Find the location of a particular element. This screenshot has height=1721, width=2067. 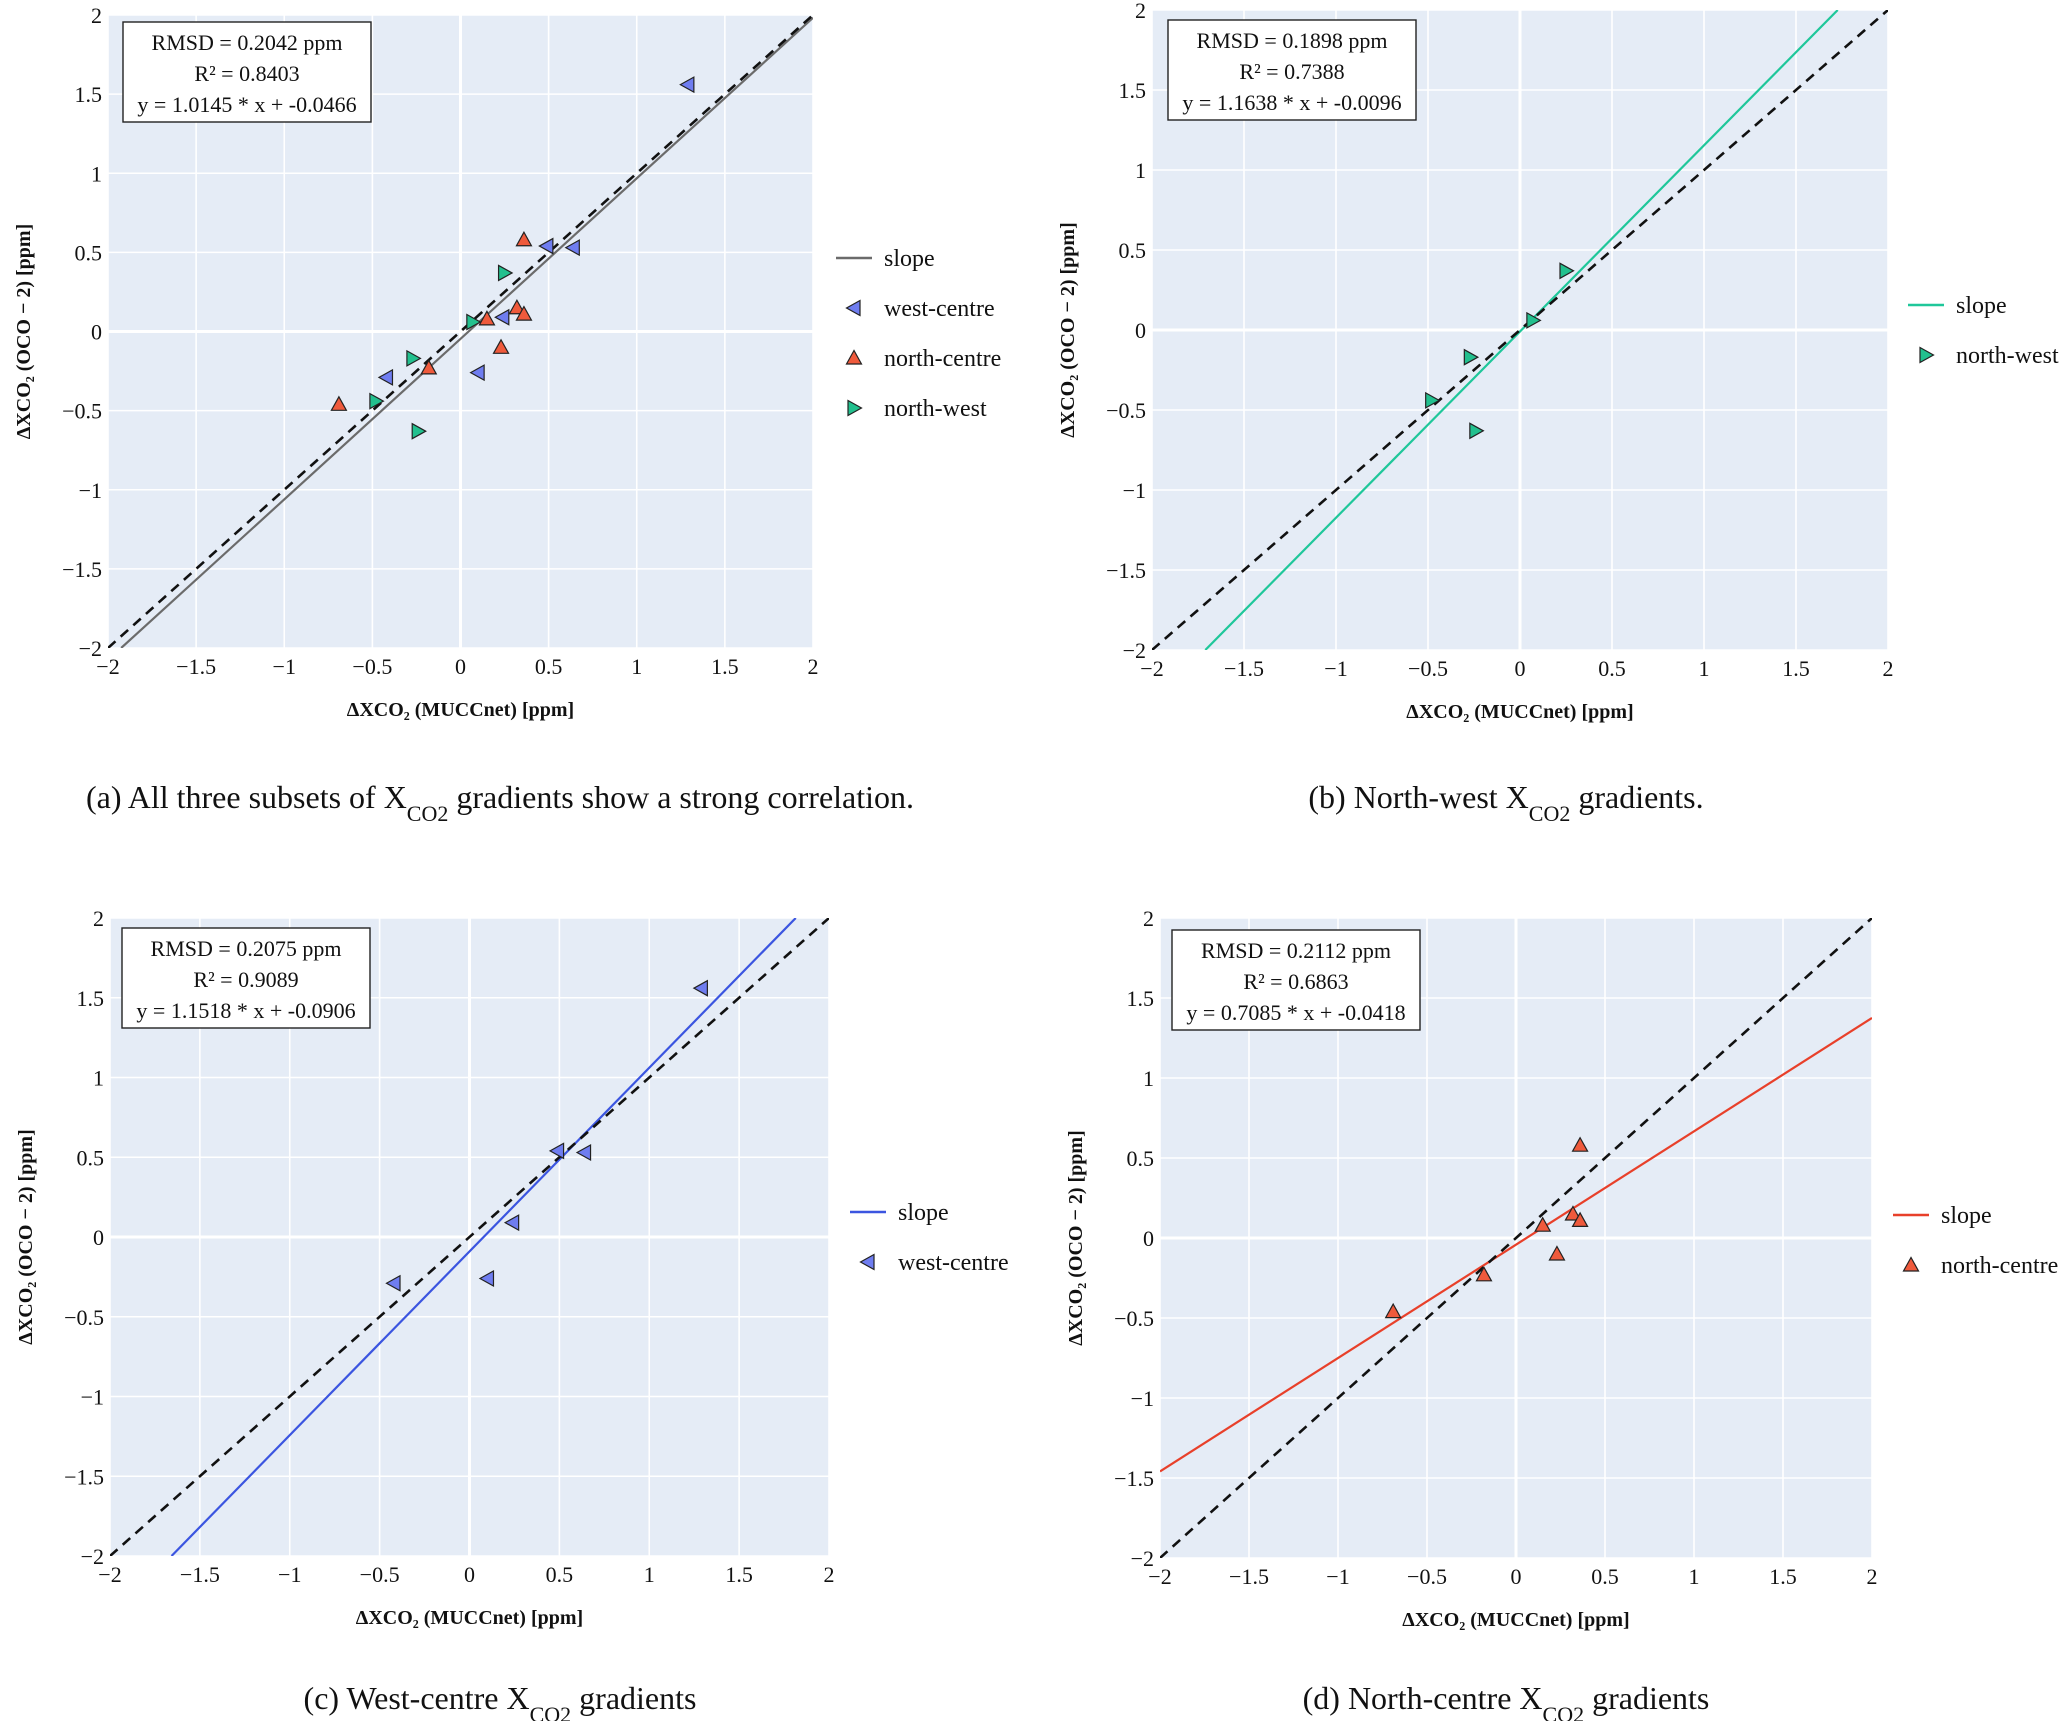

stats-line: y = 1.0145 * x + -0.0466 is located at coordinates (246, 104).